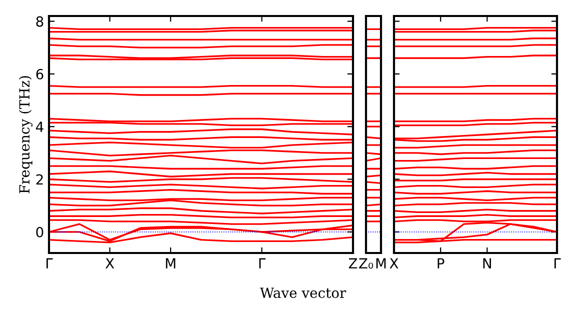  I want to click on y-tick-label: 4, so click(40, 127).